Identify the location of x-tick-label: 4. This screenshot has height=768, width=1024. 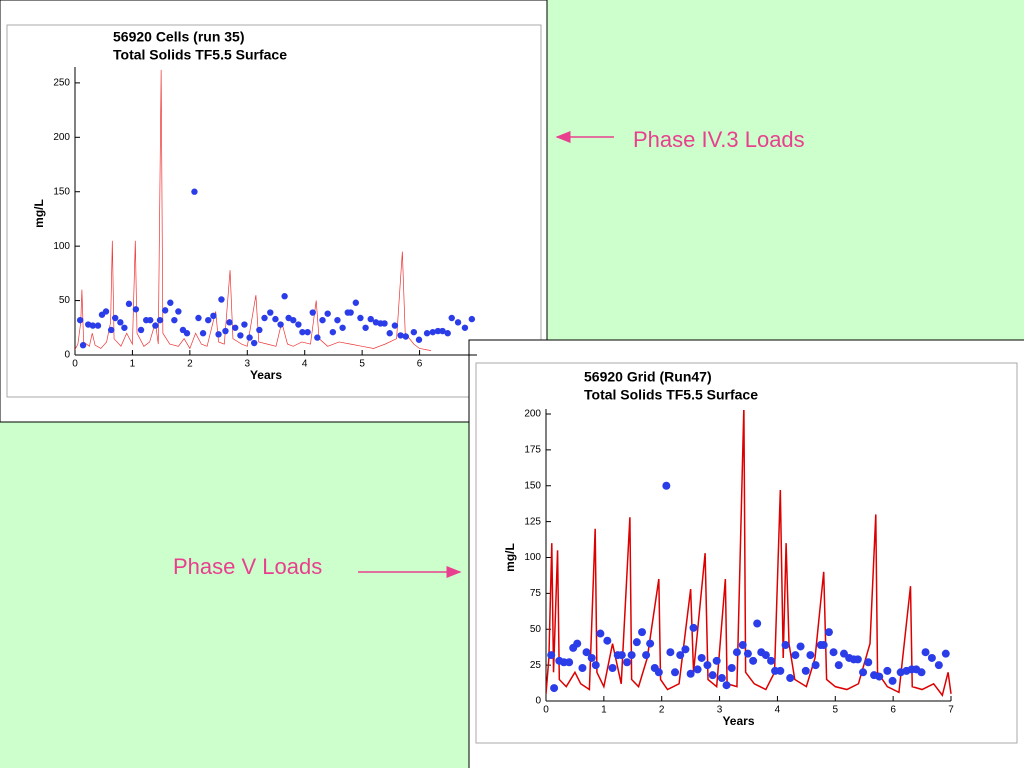
(305, 364).